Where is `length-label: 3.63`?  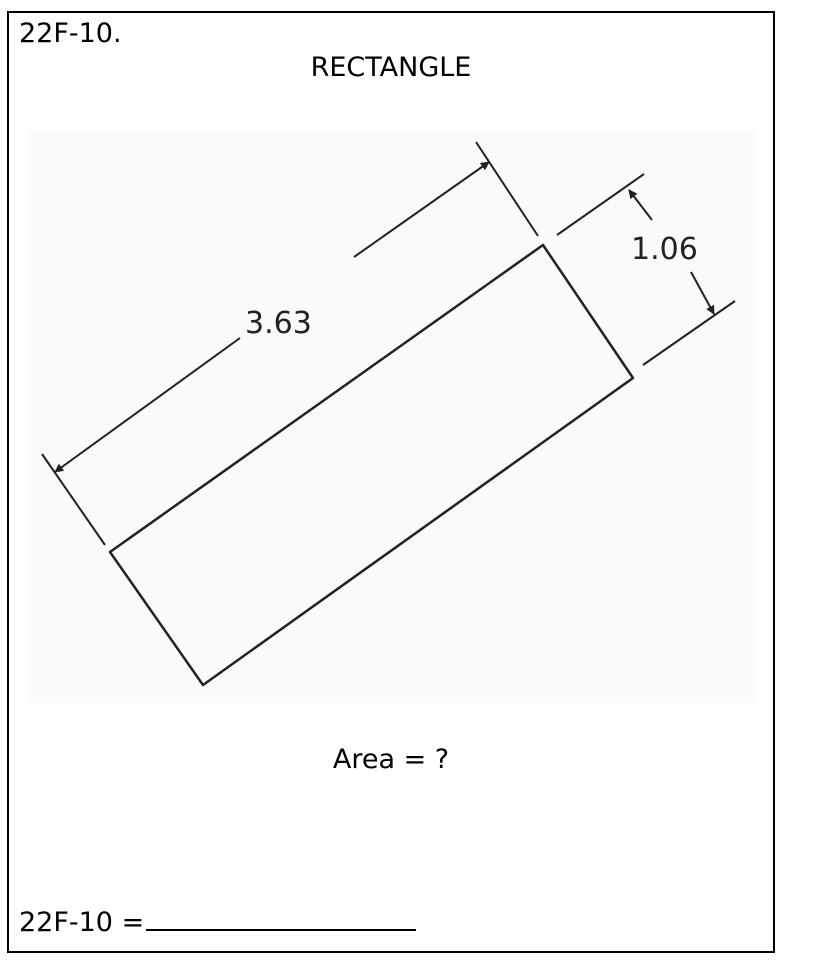
length-label: 3.63 is located at coordinates (278, 323).